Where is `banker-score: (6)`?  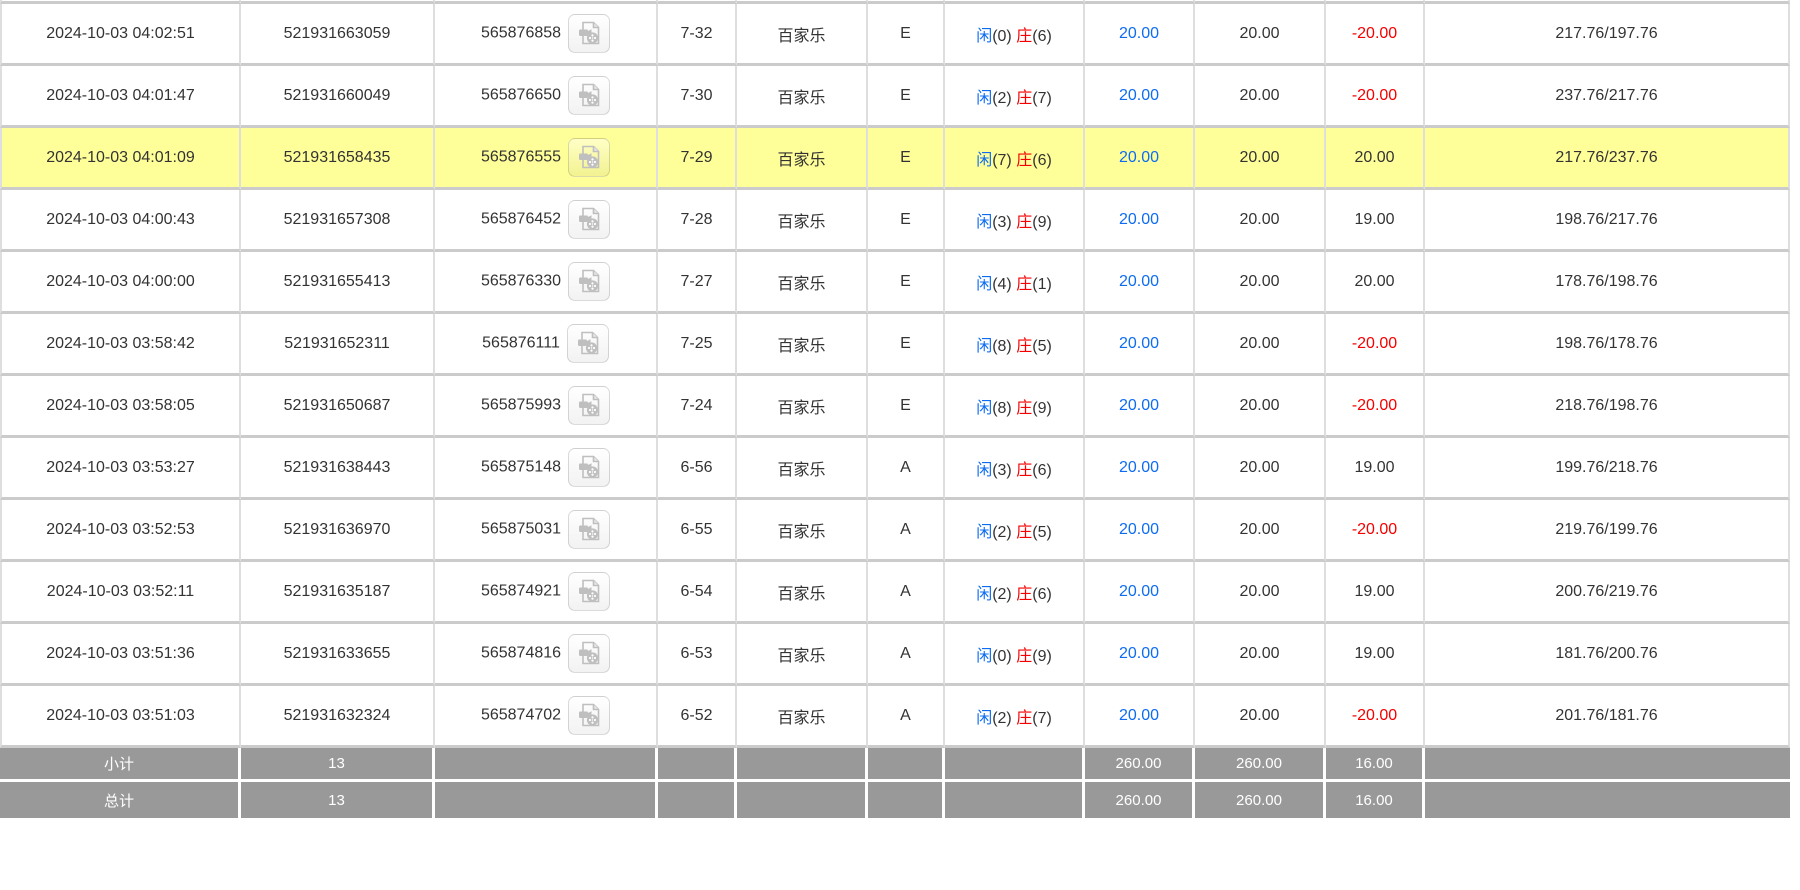 banker-score: (6) is located at coordinates (1042, 470).